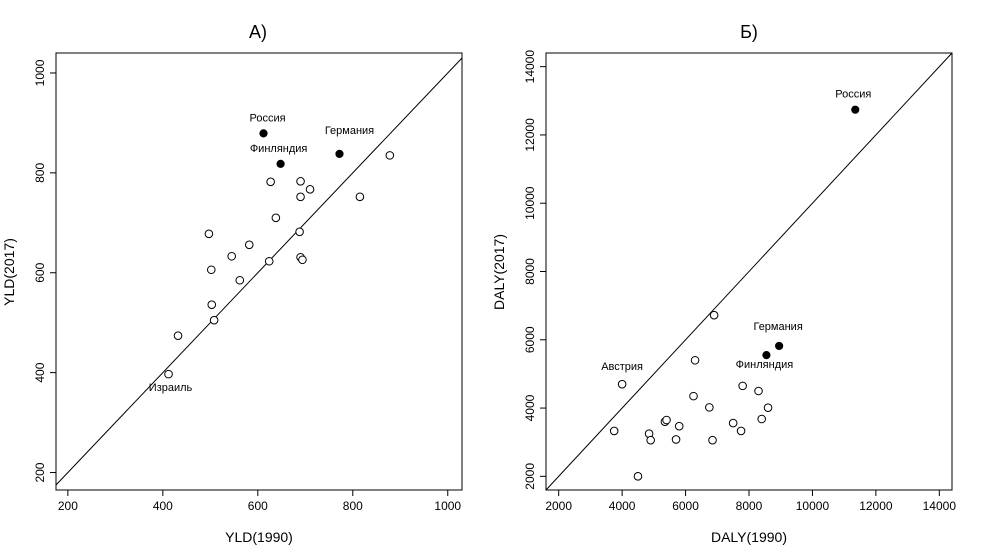  What do you see at coordinates (749, 506) in the screenshot?
I see `panel-b-x-tick-label: 8000` at bounding box center [749, 506].